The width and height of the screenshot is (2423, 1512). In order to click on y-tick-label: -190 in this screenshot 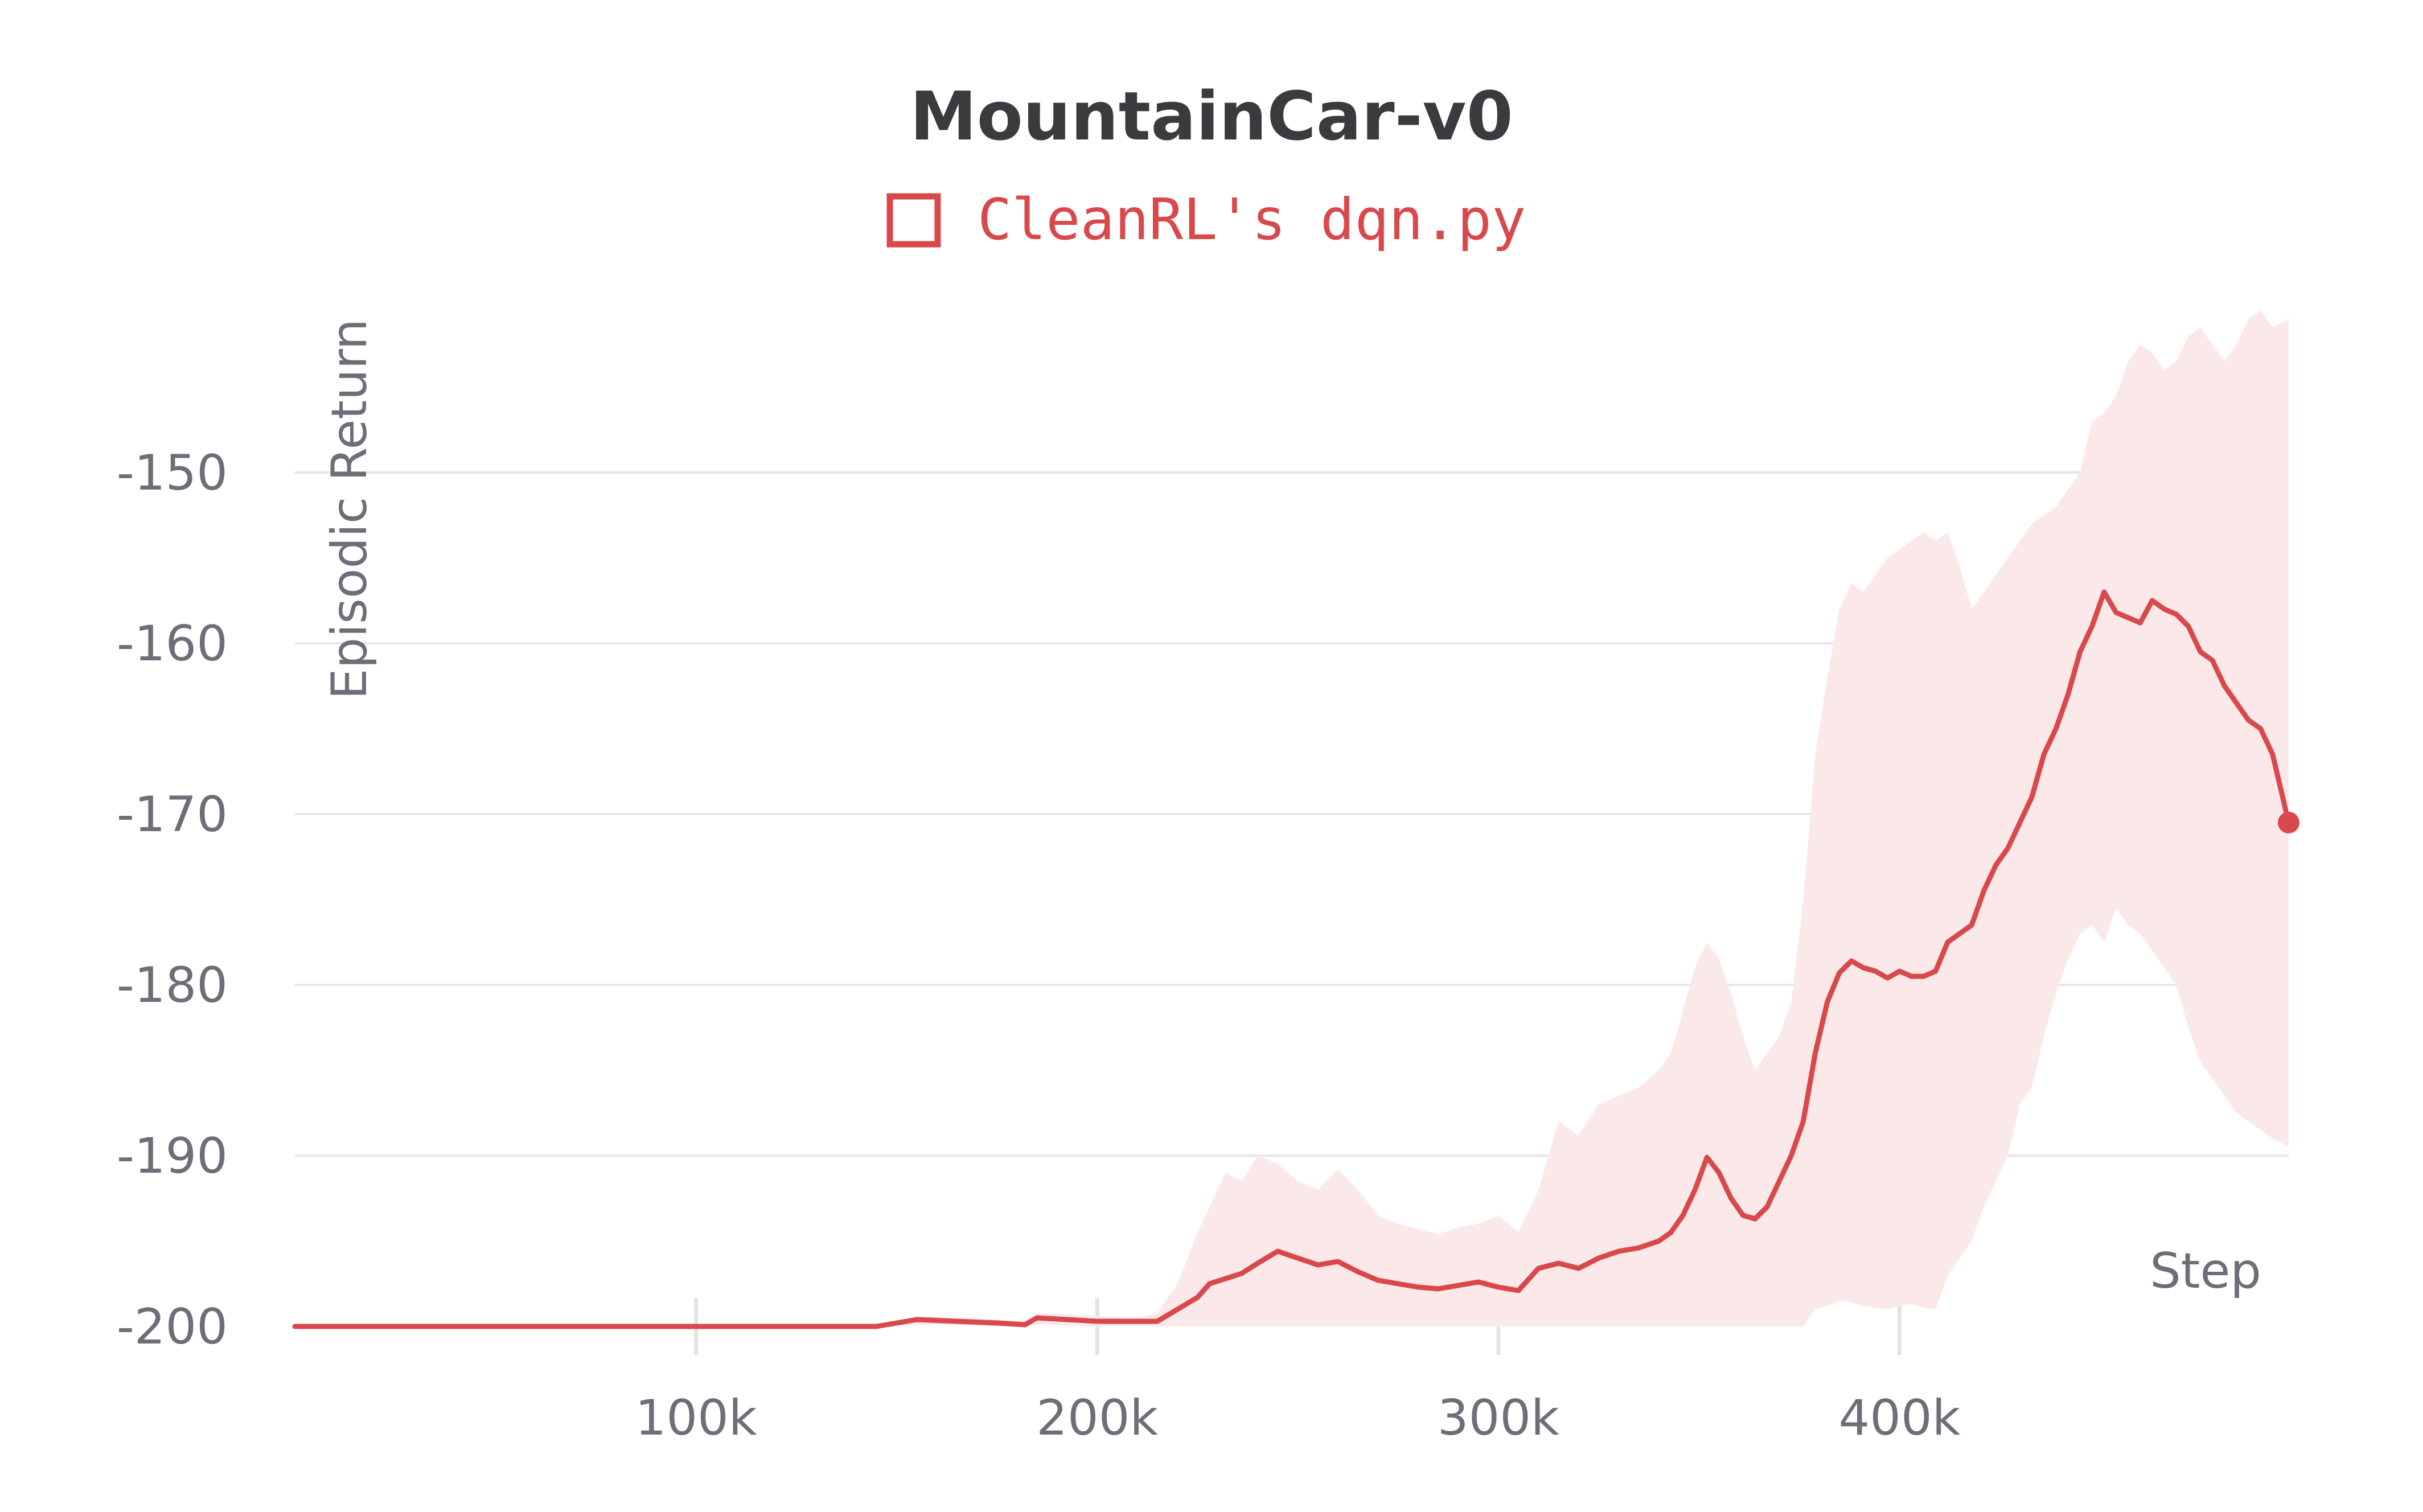, I will do `click(172, 1156)`.